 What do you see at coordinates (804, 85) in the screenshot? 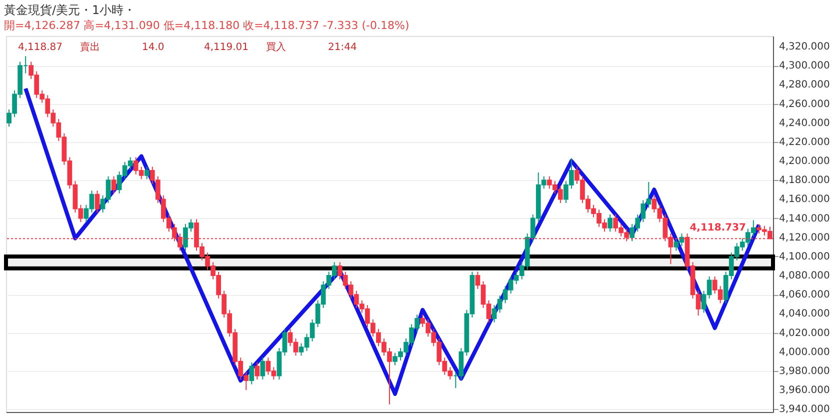
I see `y-tick-label: 4,280.000` at bounding box center [804, 85].